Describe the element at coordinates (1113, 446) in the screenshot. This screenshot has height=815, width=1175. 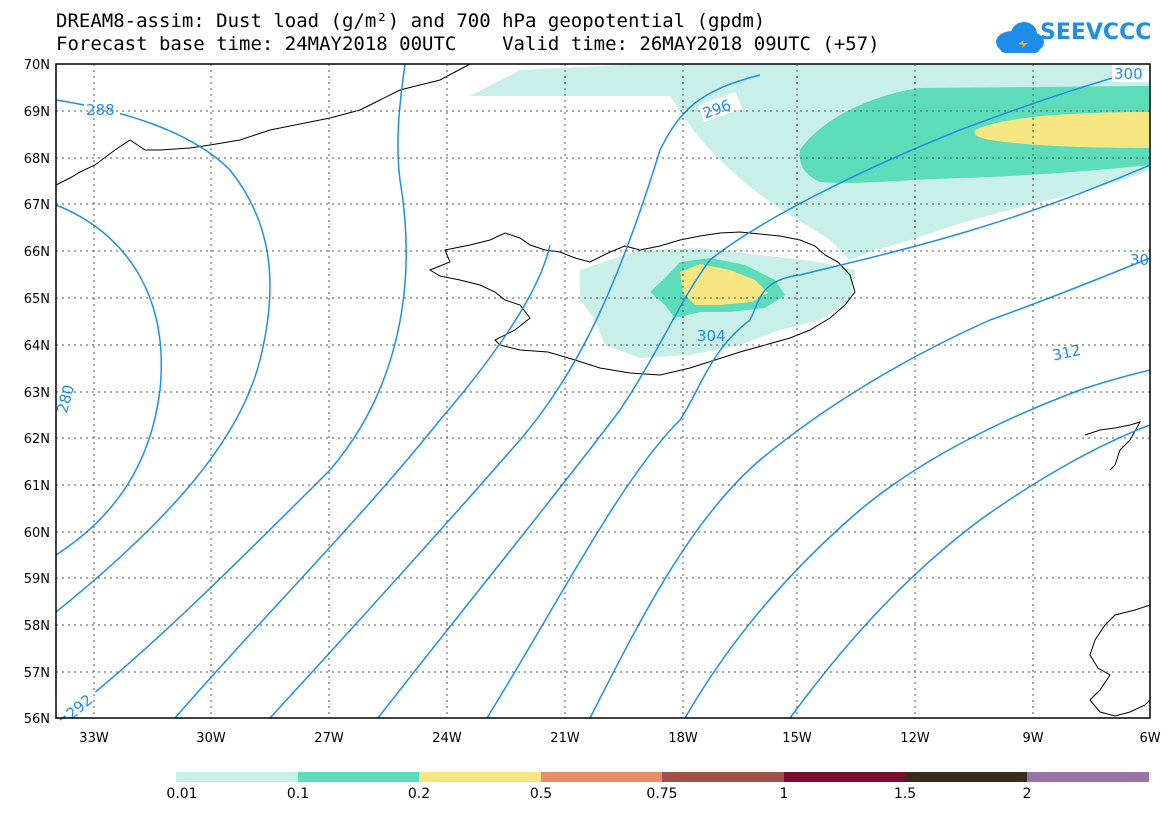
I see `faroe-shetland-coast` at that location.